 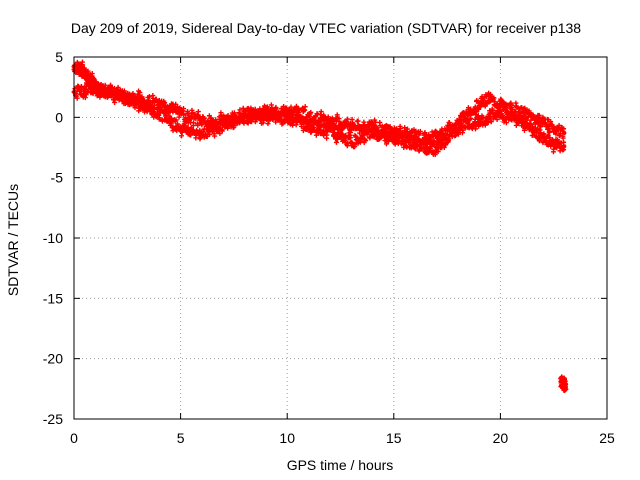 What do you see at coordinates (13, 240) in the screenshot?
I see `y-axis-label: SDTVAR / TECUs` at bounding box center [13, 240].